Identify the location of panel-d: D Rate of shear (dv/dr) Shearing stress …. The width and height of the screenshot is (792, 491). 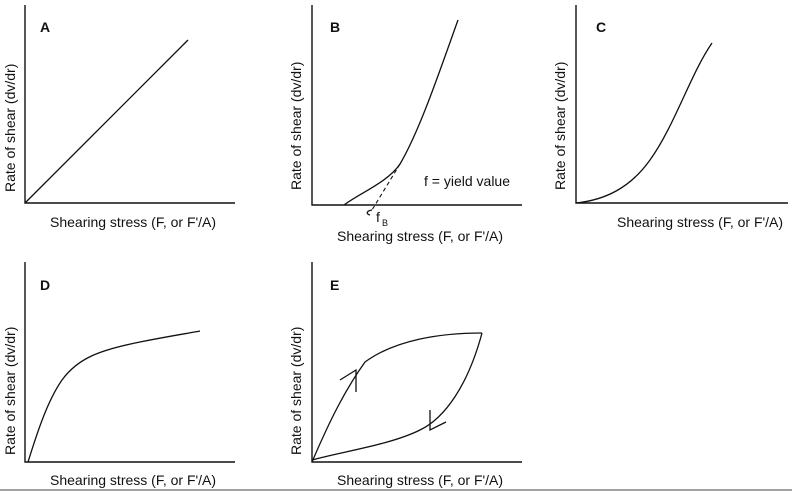
(118, 375).